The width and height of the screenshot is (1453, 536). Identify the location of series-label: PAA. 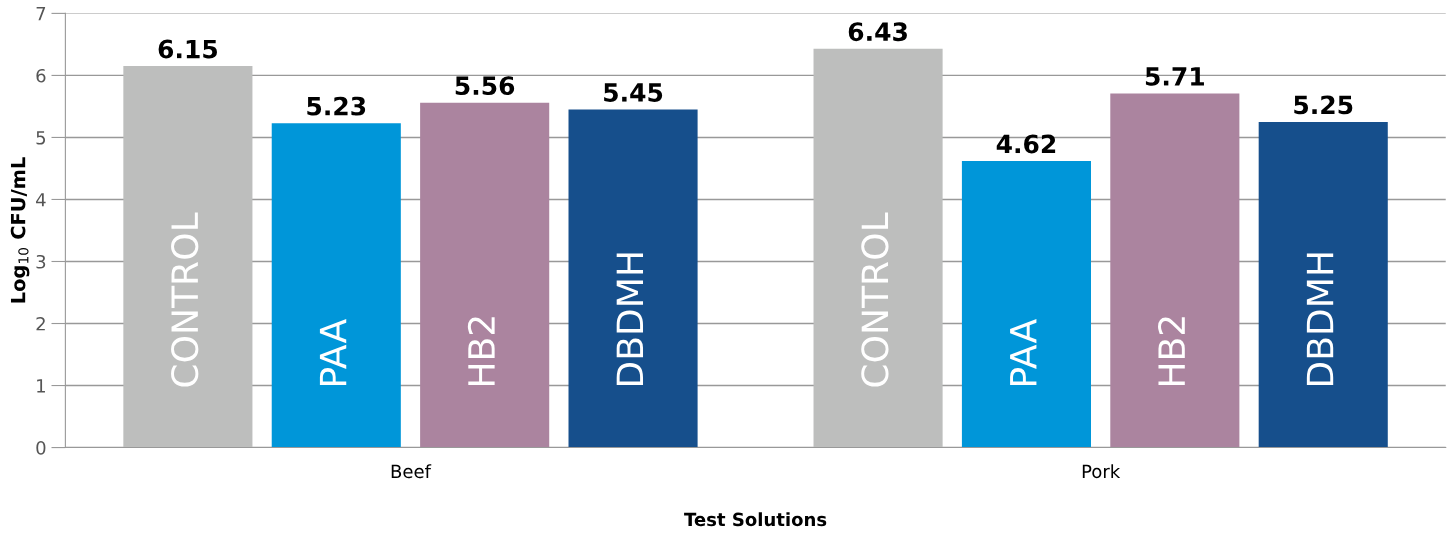
(1023, 352).